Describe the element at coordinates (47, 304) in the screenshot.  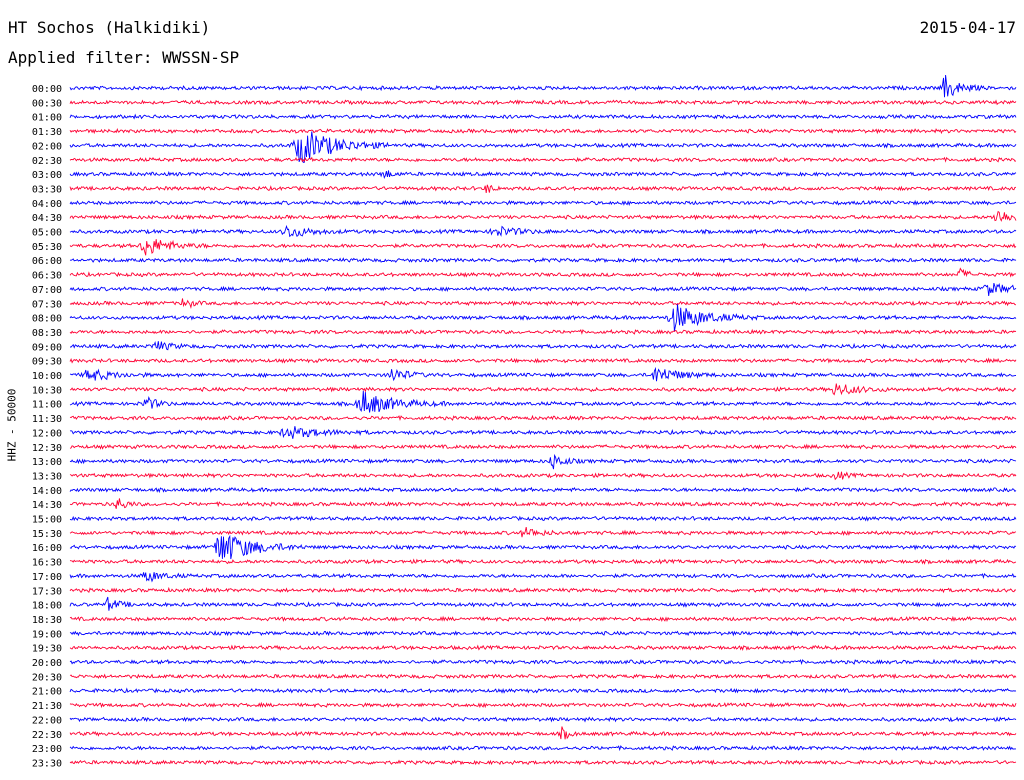
I see `row-time-label: 07:30` at that location.